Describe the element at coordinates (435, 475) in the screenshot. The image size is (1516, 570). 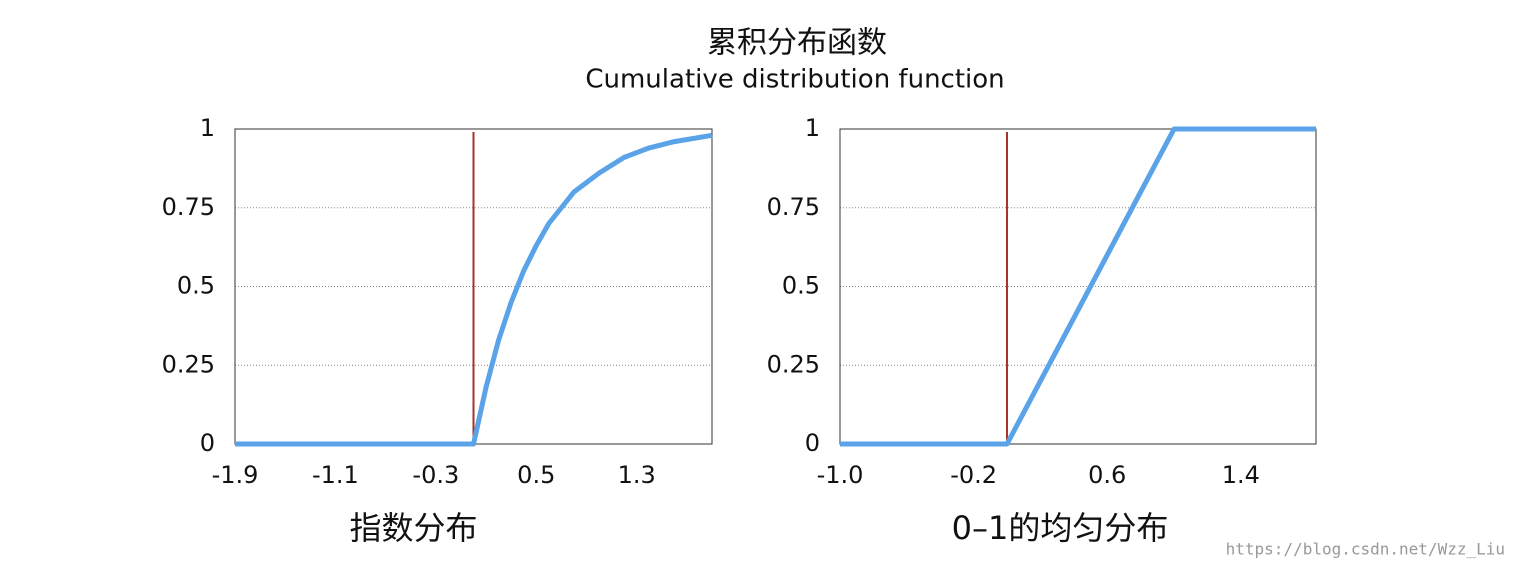
I see `x-tick-label: -0.3` at that location.